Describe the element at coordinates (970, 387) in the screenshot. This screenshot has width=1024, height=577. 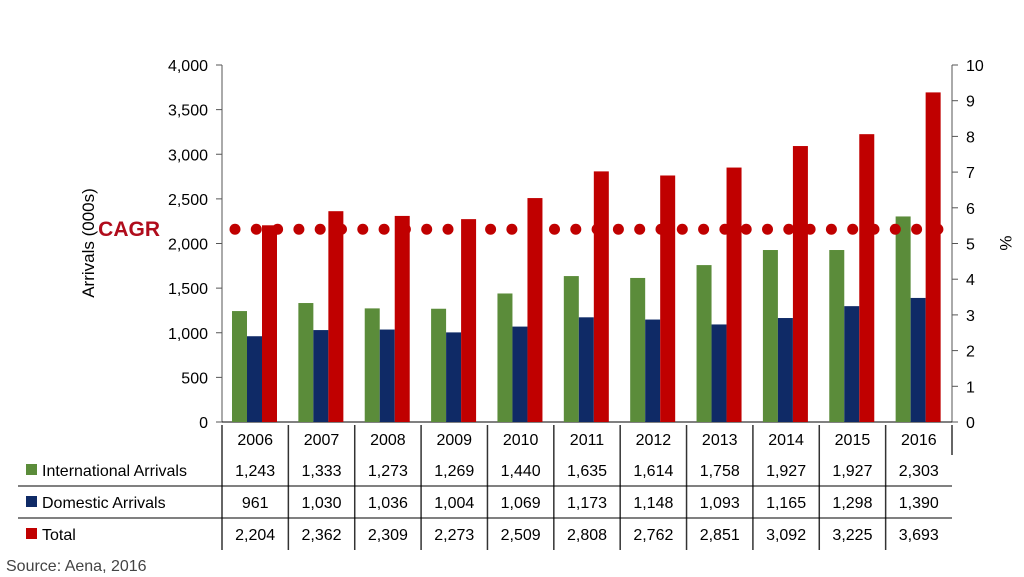
I see `y2-tick-label: 1` at that location.